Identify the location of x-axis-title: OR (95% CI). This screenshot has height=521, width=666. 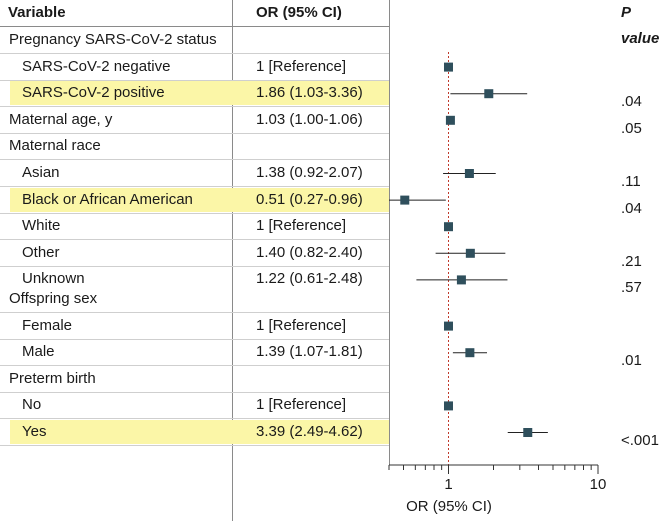
(449, 506).